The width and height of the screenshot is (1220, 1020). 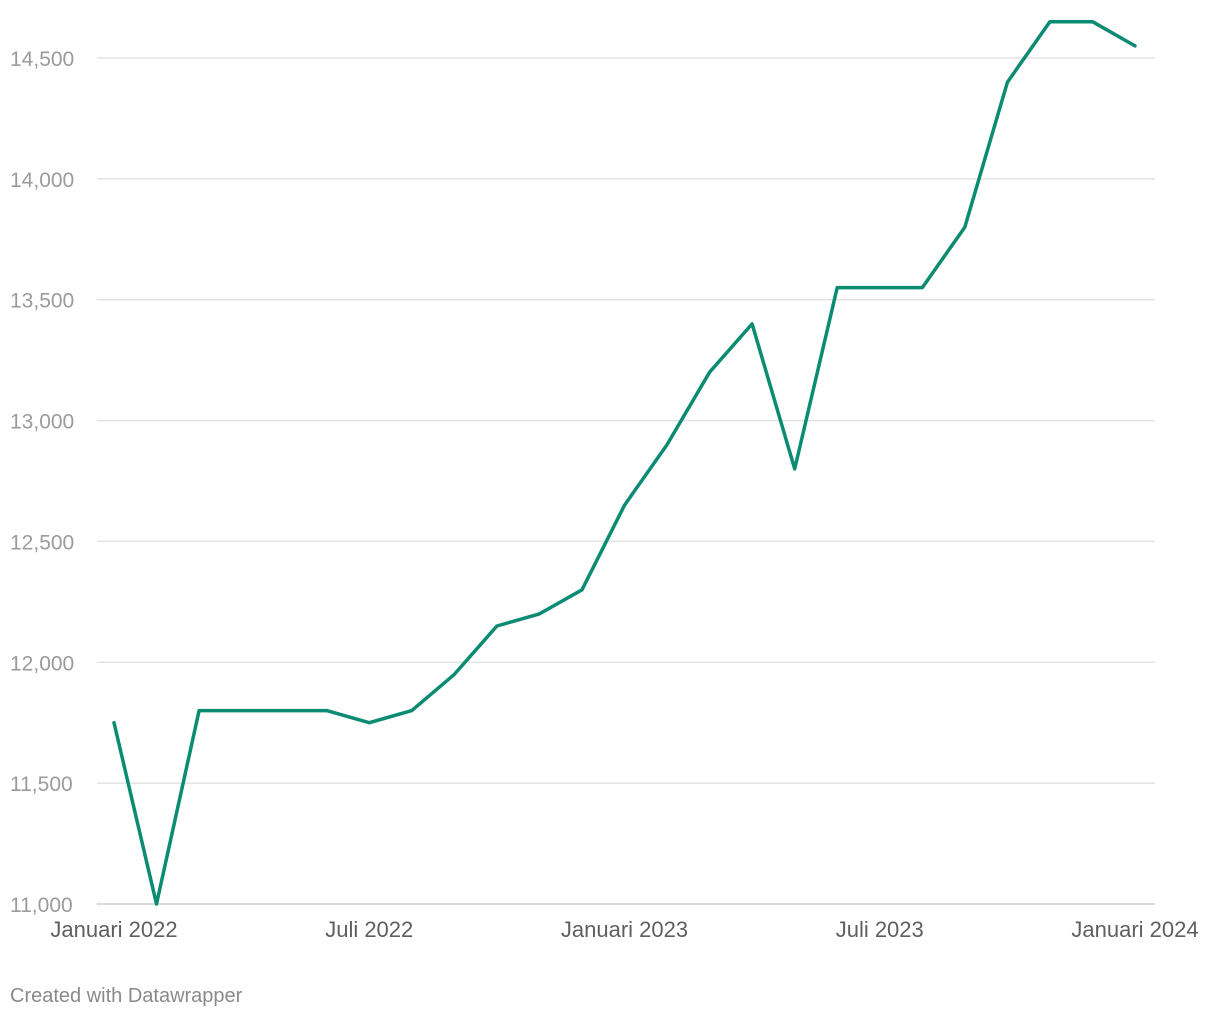 What do you see at coordinates (42, 422) in the screenshot?
I see `y-tick-label: 13,000` at bounding box center [42, 422].